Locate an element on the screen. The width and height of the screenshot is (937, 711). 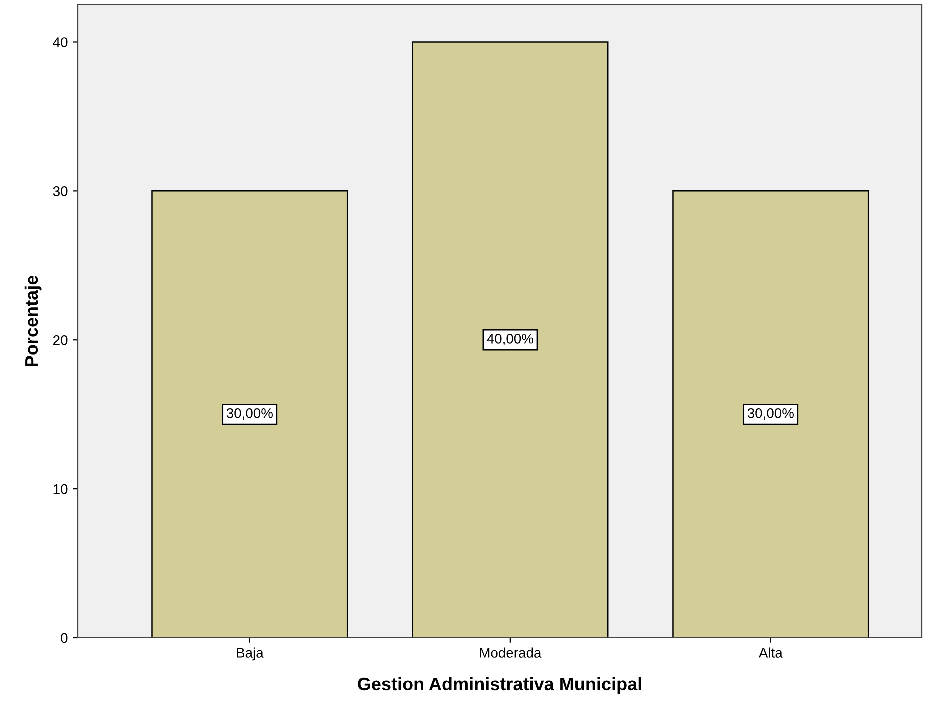
x-tick-label: Moderada is located at coordinates (511, 653).